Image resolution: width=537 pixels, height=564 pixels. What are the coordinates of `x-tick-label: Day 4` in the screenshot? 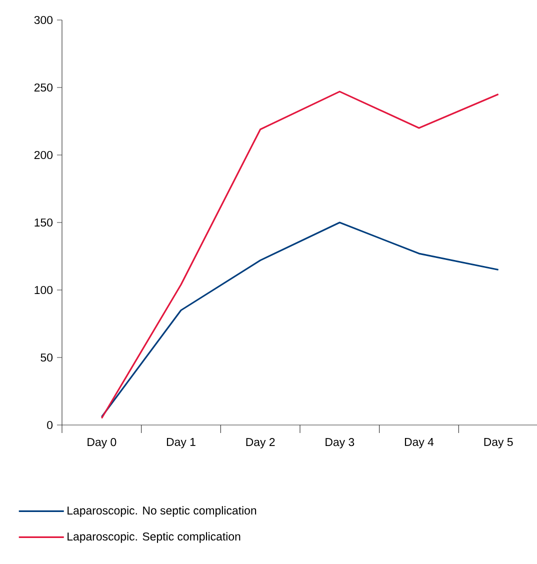 It's located at (419, 443).